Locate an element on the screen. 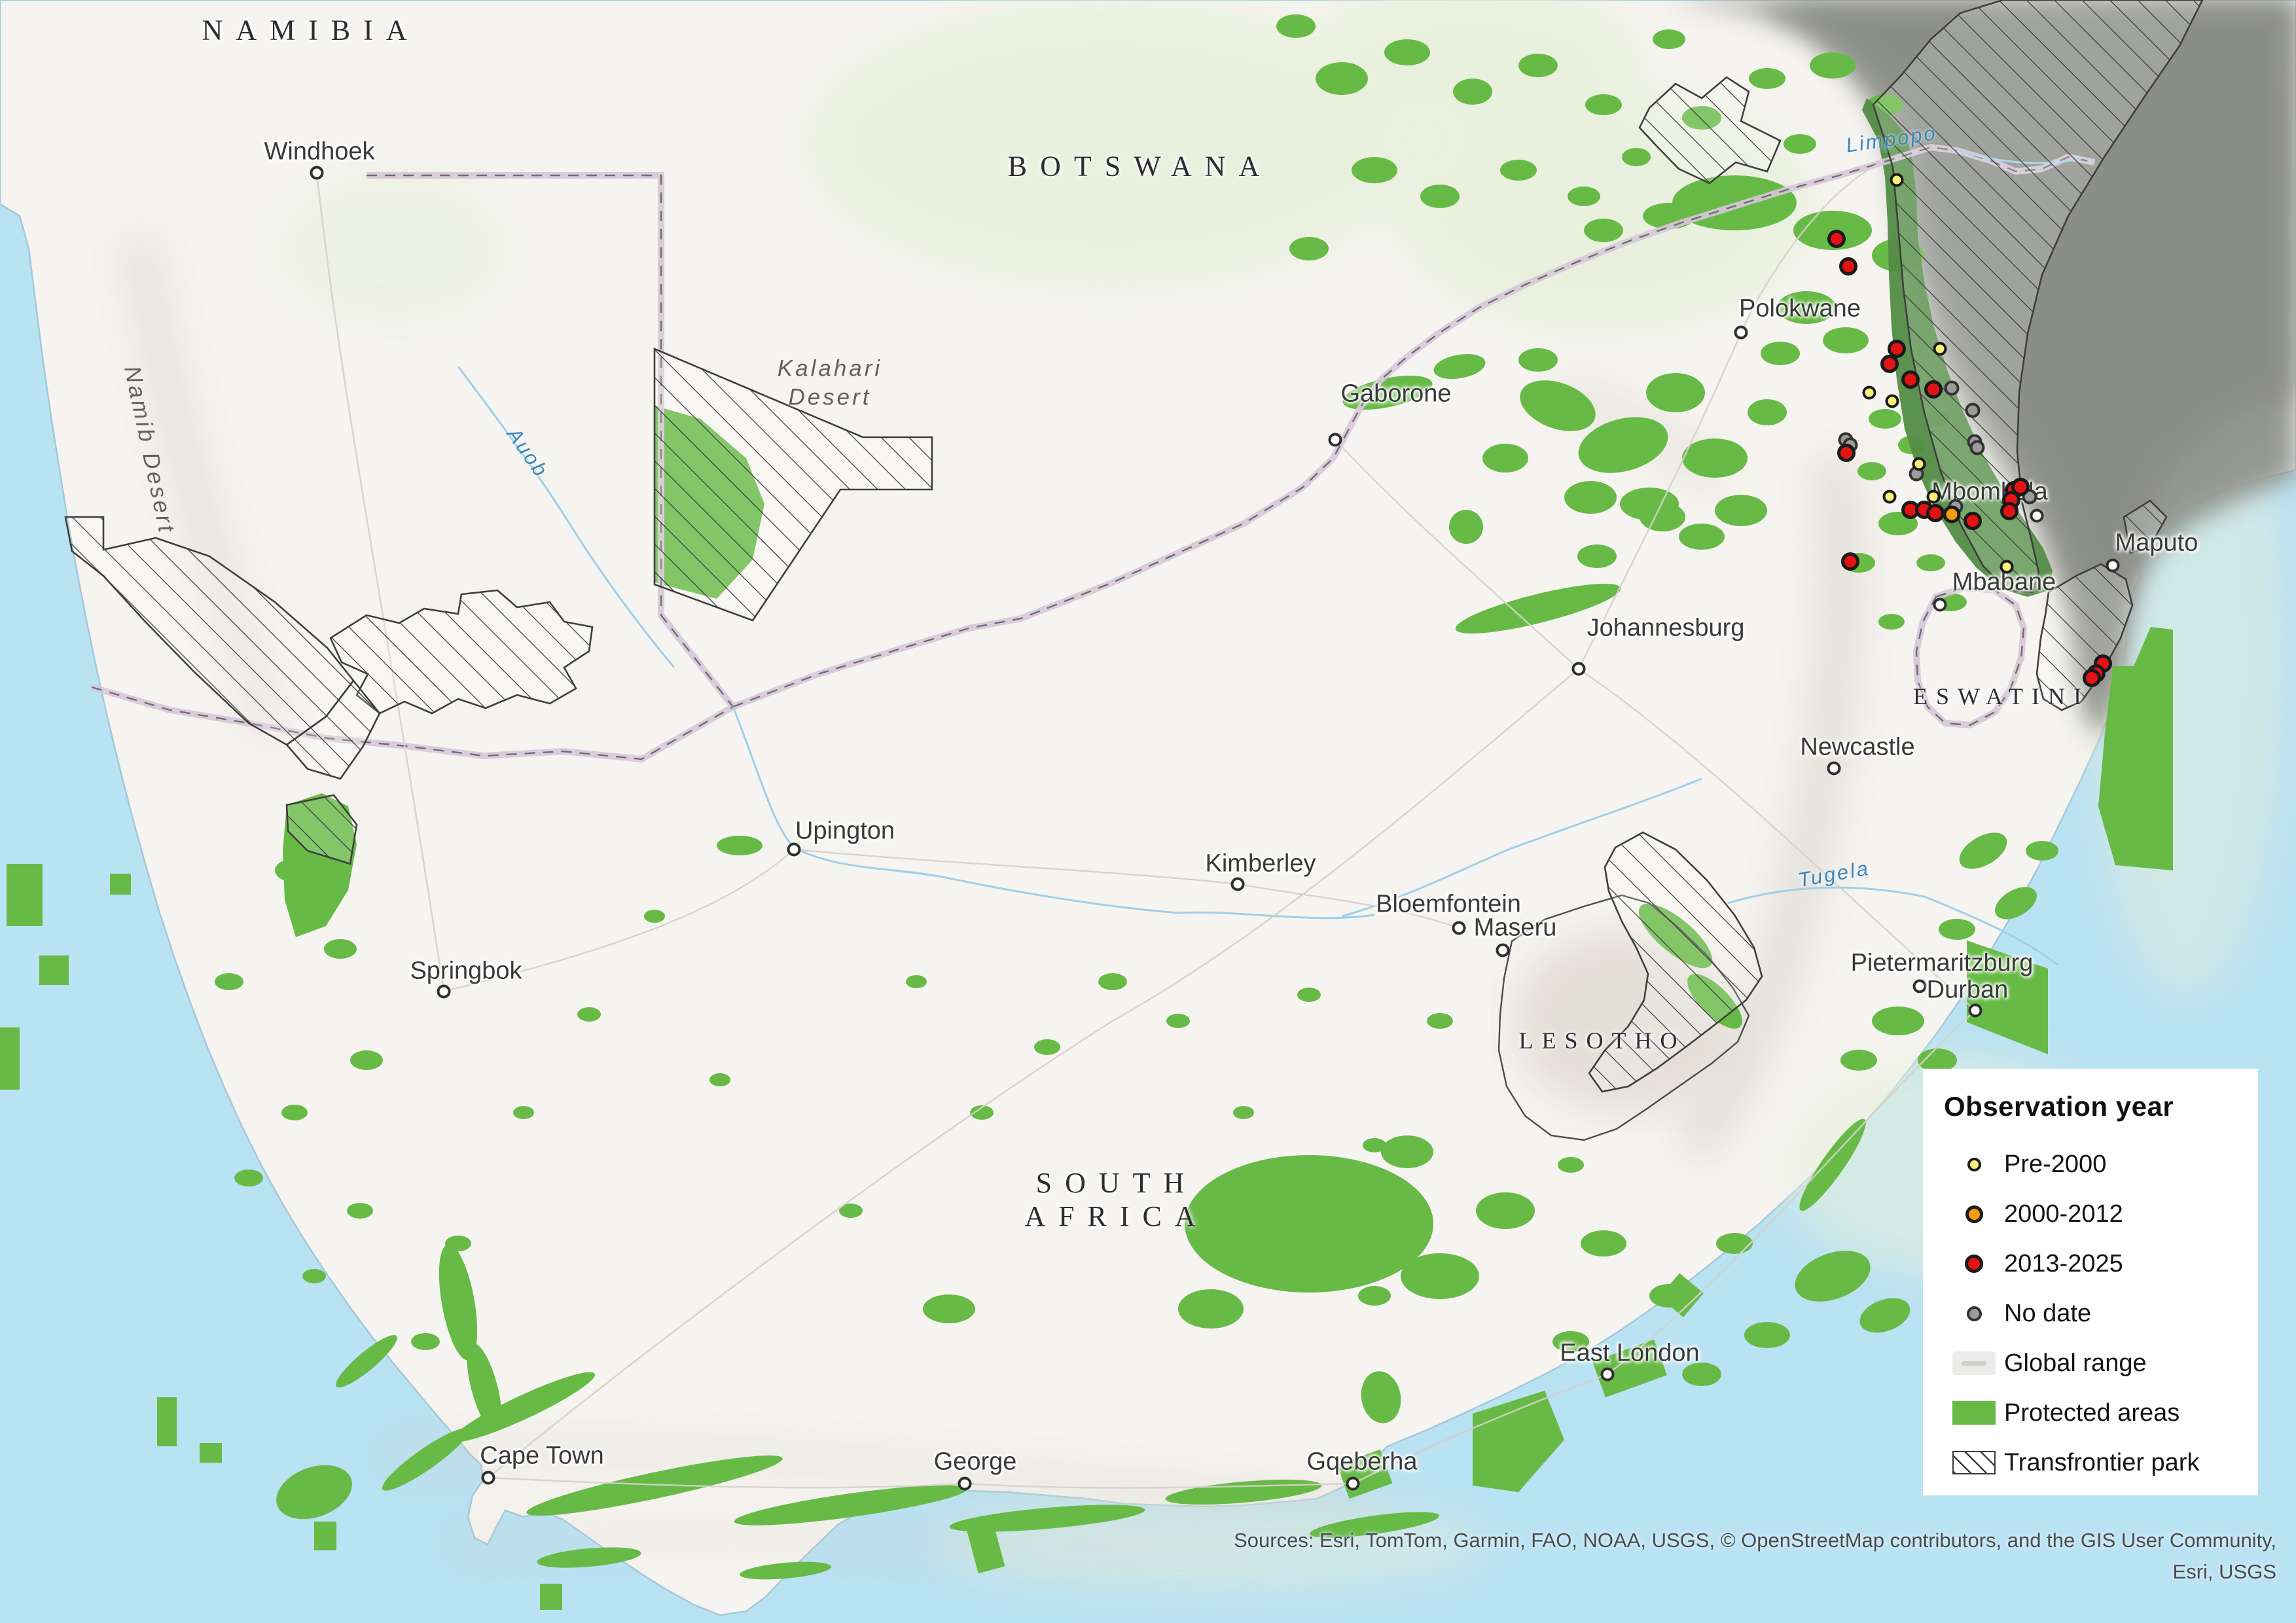  city-marker-durban is located at coordinates (1975, 1010).